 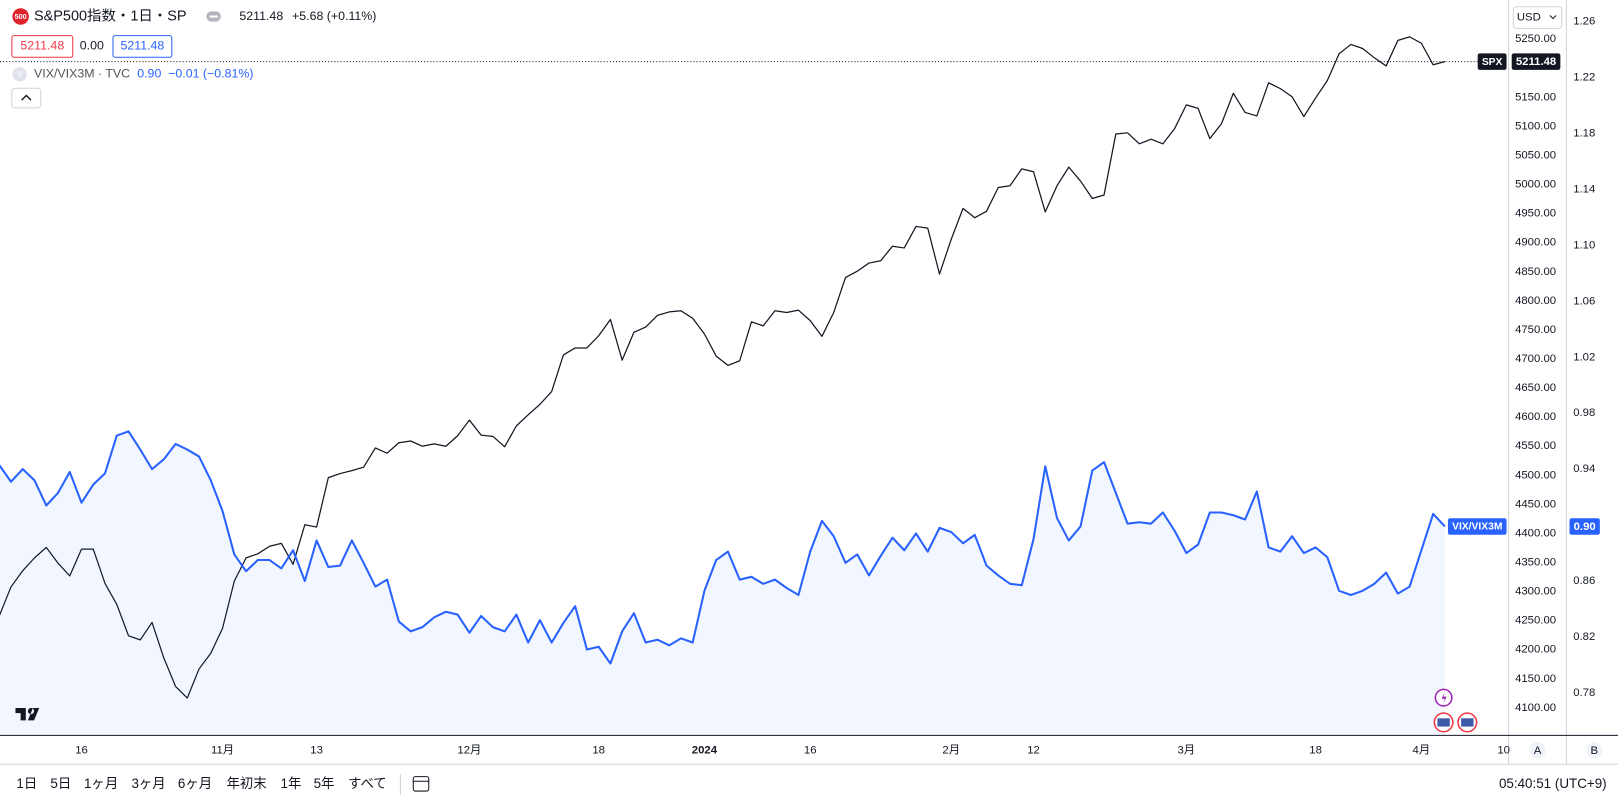 I want to click on y-tick-label: 0.78, so click(x=1584, y=693).